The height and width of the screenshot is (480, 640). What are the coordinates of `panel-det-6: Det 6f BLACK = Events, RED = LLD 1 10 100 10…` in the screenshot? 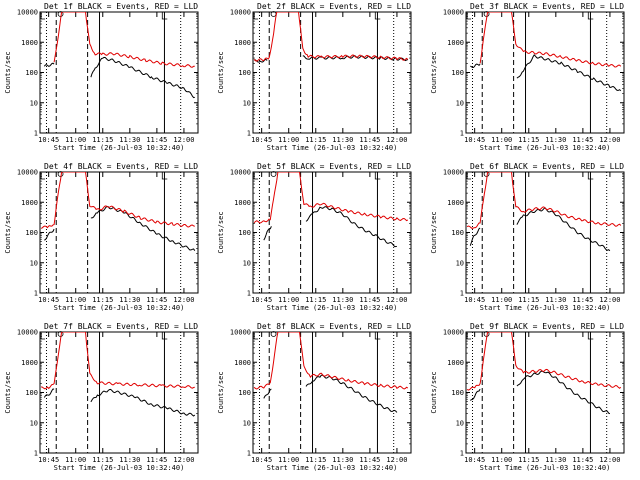 It's located at (527, 237).